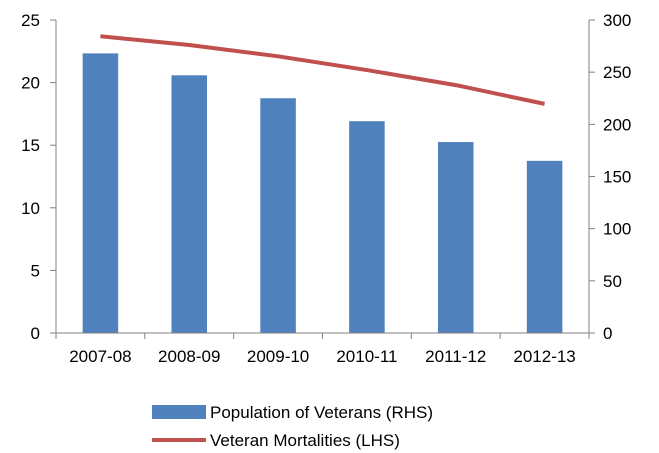 The width and height of the screenshot is (659, 453). I want to click on y-left-tick-label: 20, so click(30, 83).